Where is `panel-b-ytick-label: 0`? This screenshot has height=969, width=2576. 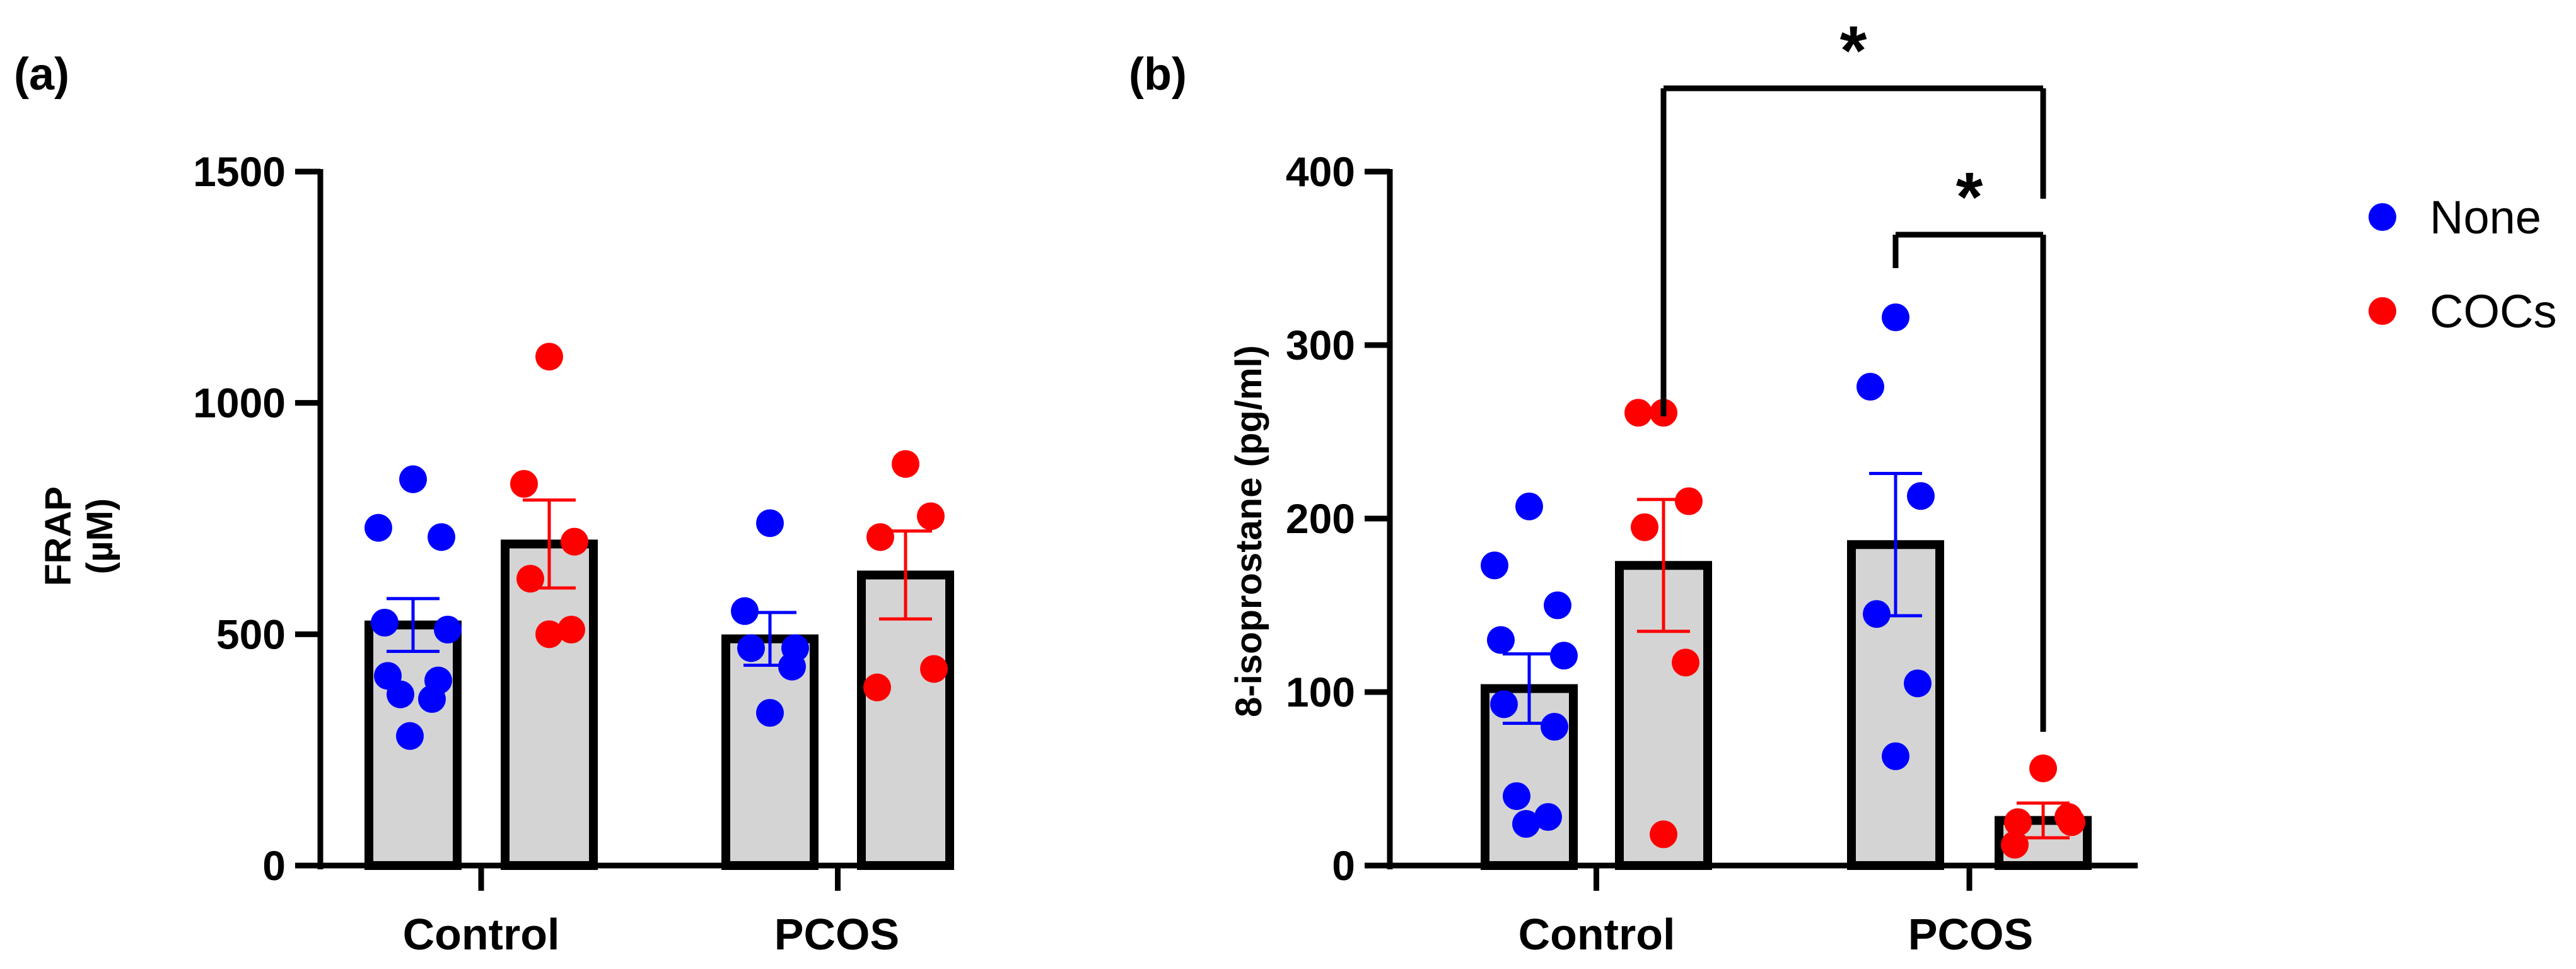
panel-b-ytick-label: 0 is located at coordinates (1344, 866).